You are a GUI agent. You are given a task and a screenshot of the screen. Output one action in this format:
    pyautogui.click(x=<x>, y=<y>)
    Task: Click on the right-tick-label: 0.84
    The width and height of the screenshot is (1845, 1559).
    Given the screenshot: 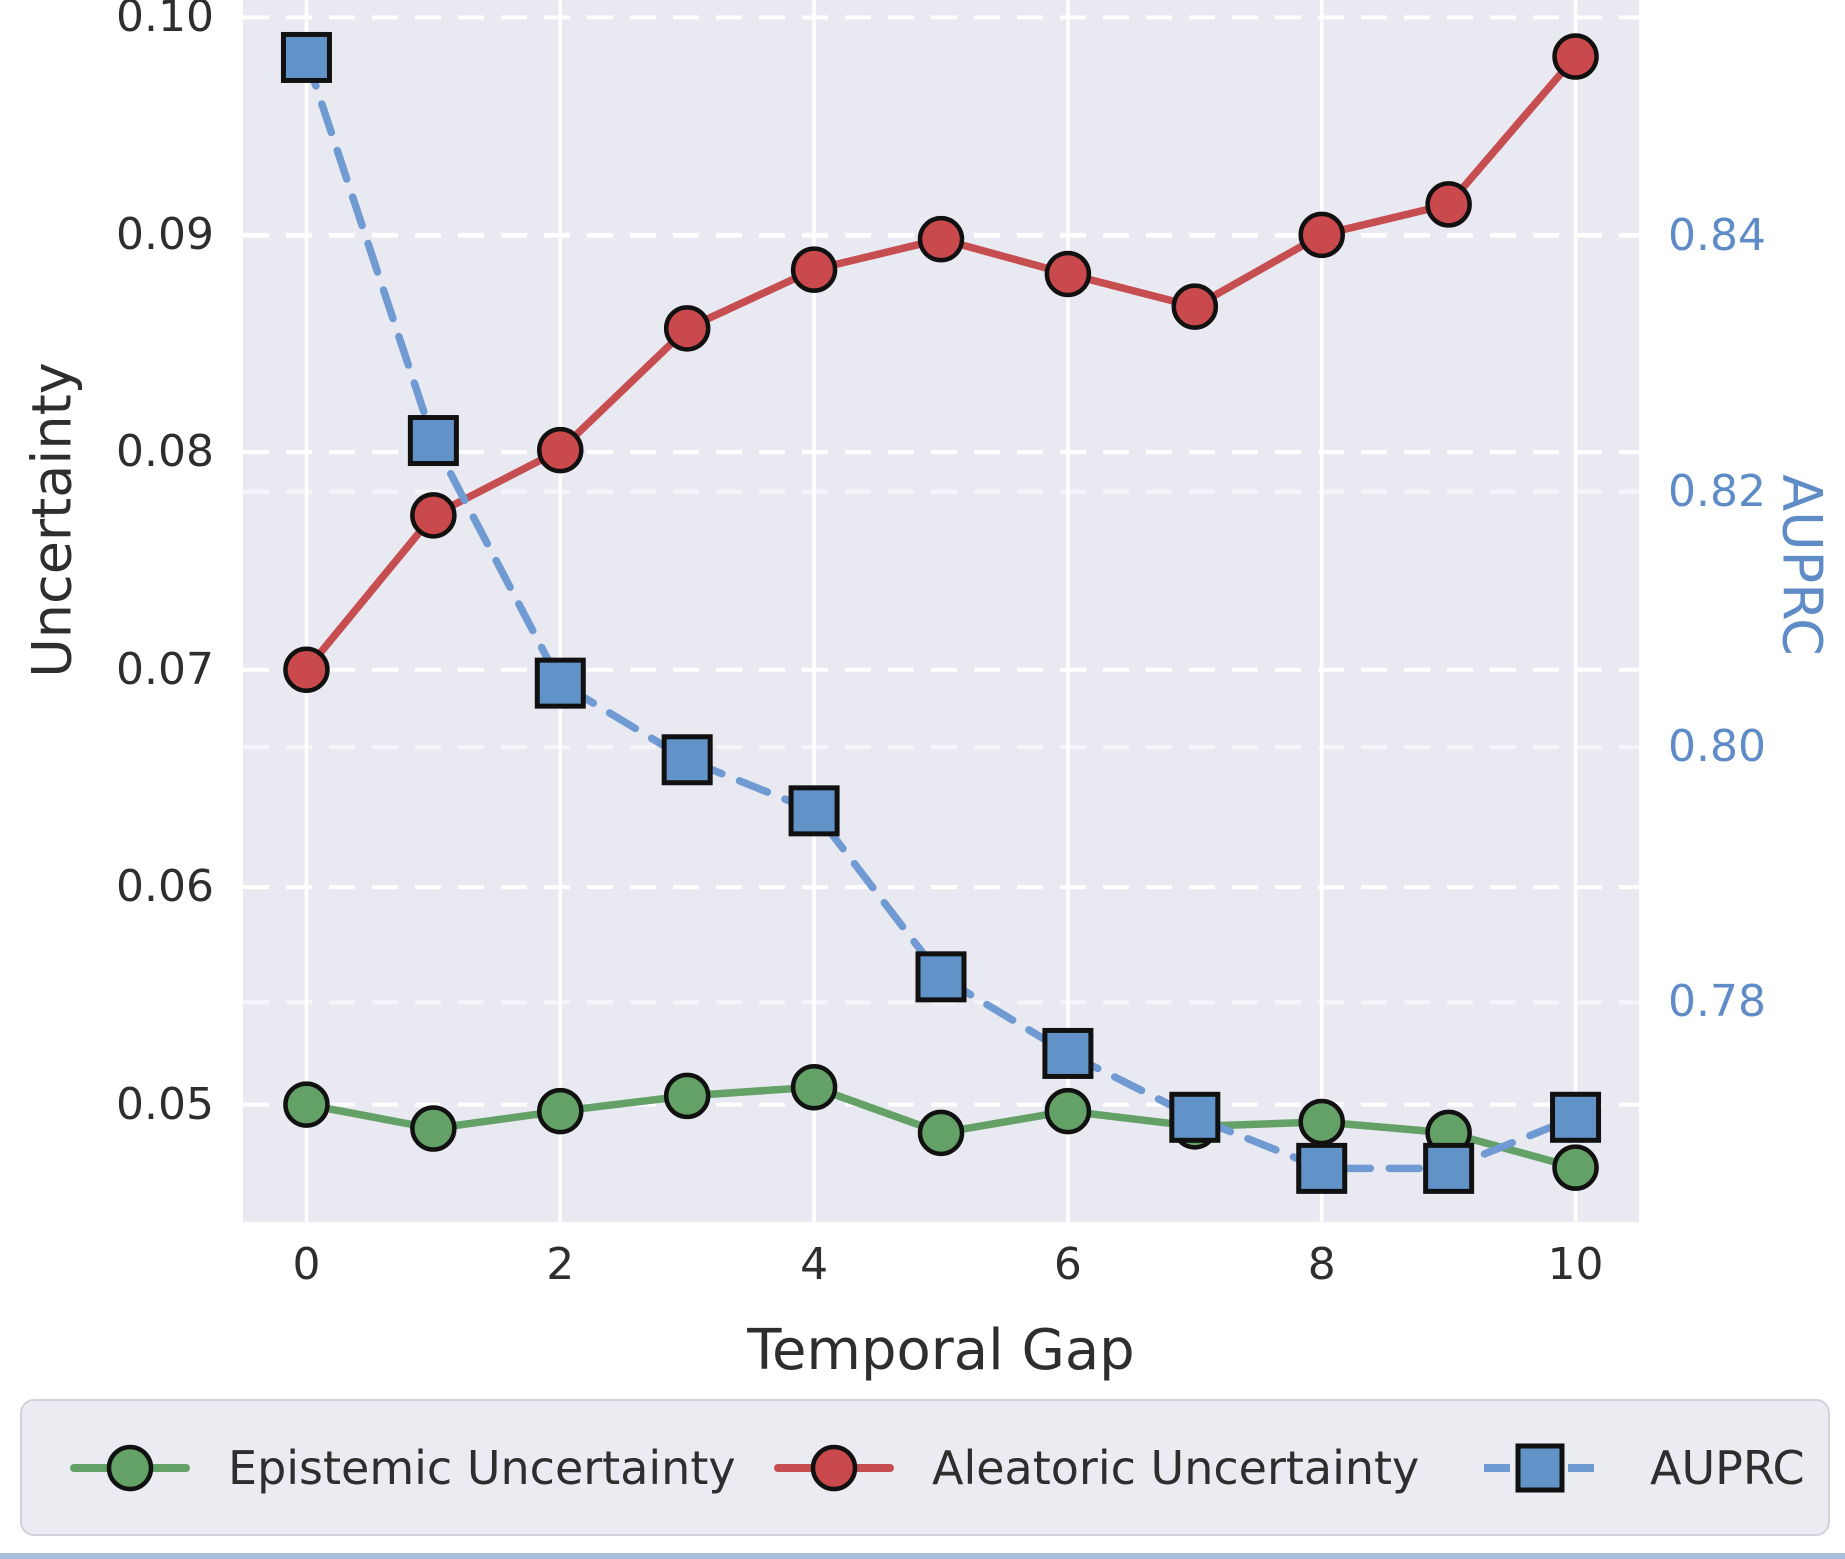 What is the action you would take?
    pyautogui.click(x=1717, y=236)
    